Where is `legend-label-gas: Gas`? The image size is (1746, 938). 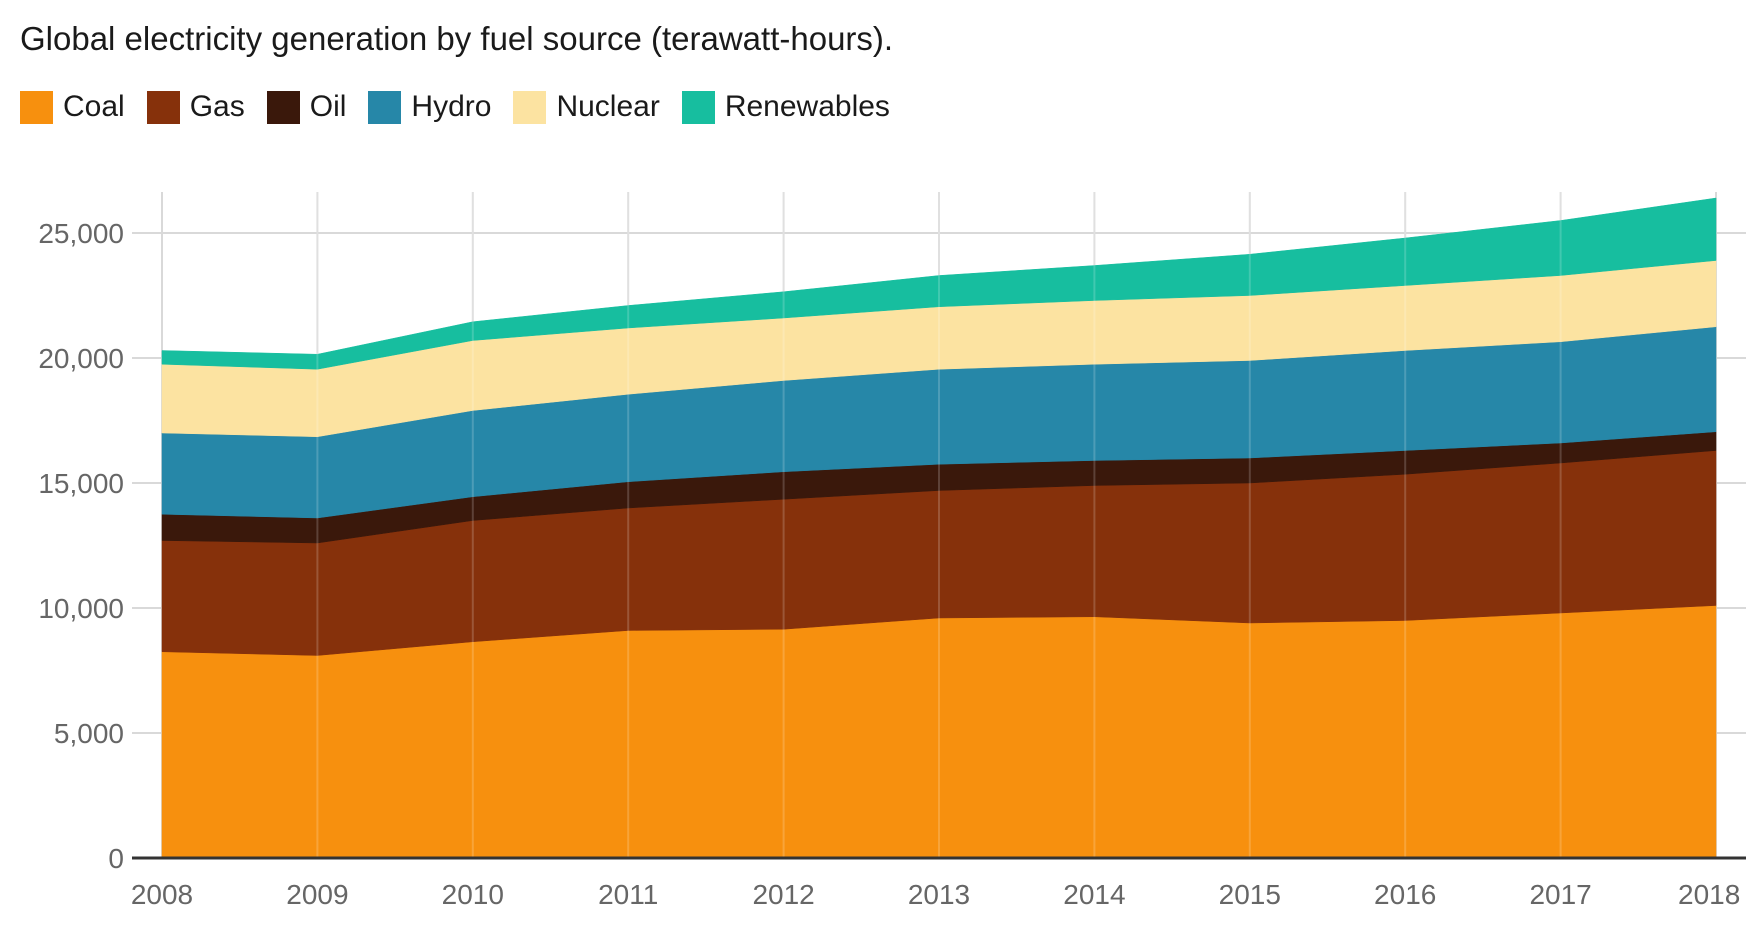 legend-label-gas: Gas is located at coordinates (217, 106).